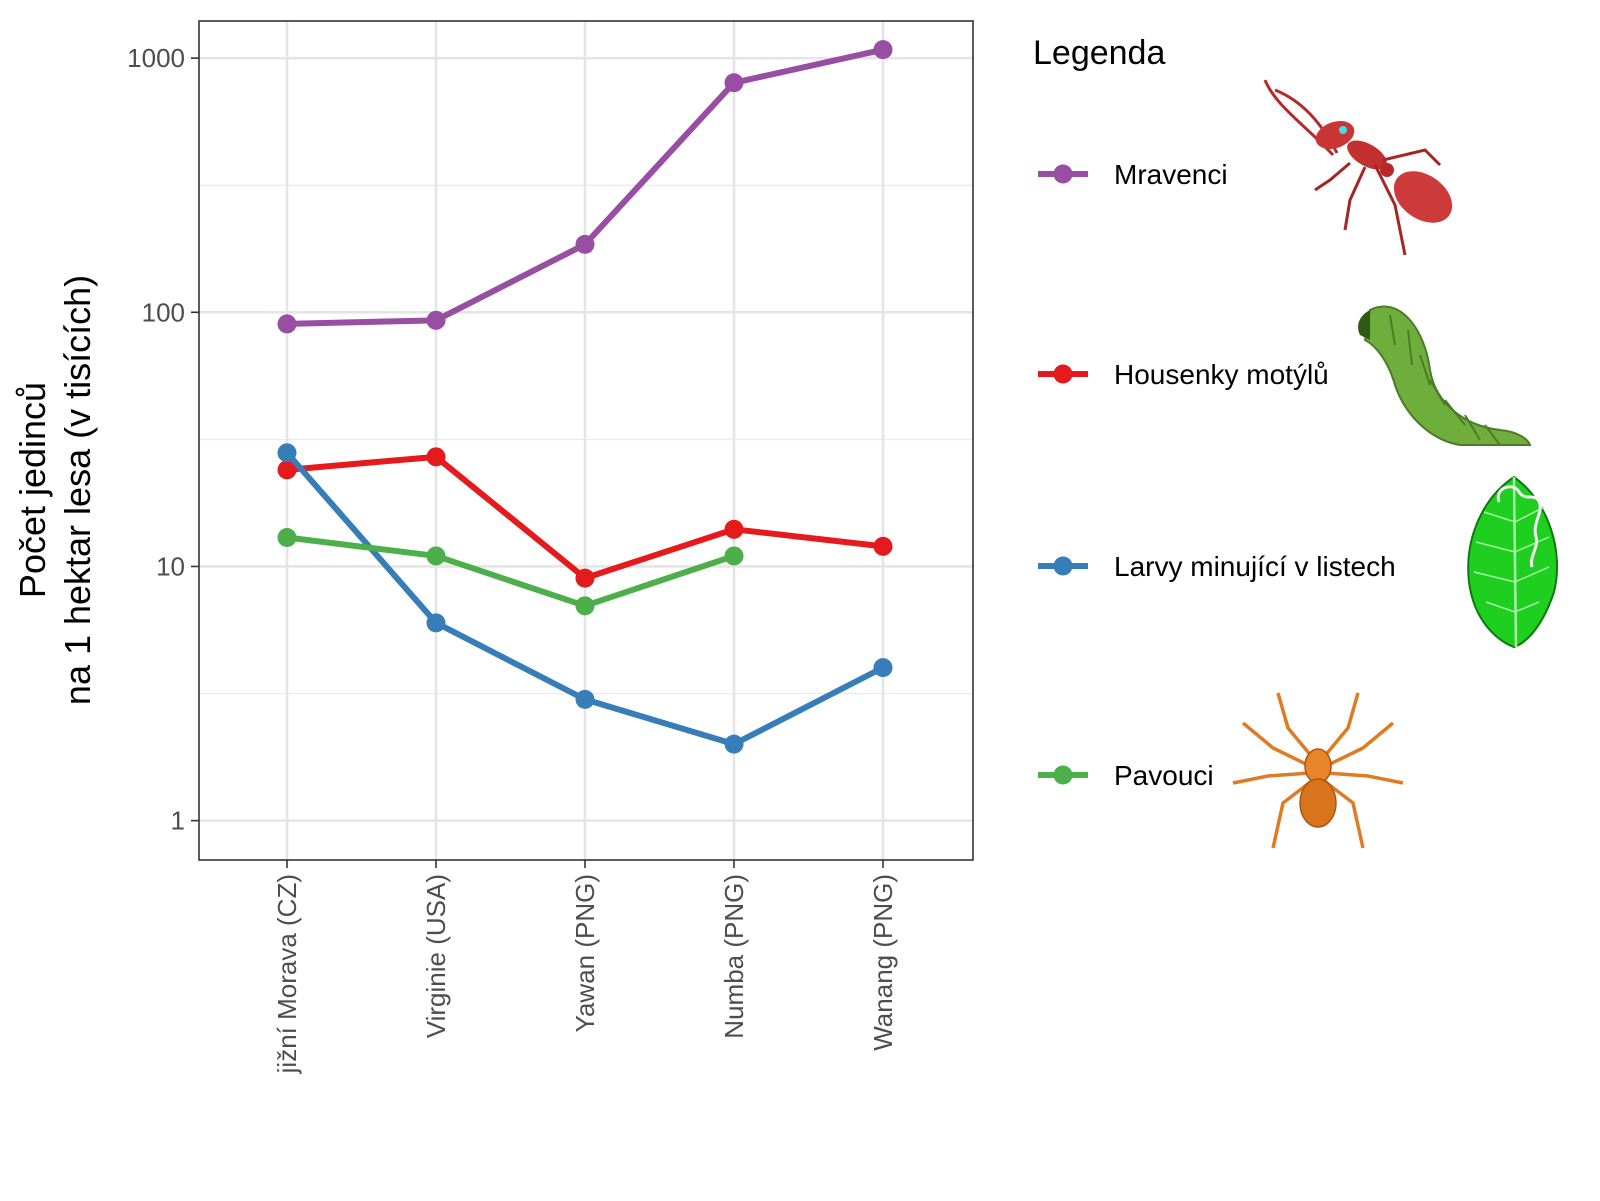 The height and width of the screenshot is (1201, 1600). I want to click on caterpillar-icon, so click(1445, 375).